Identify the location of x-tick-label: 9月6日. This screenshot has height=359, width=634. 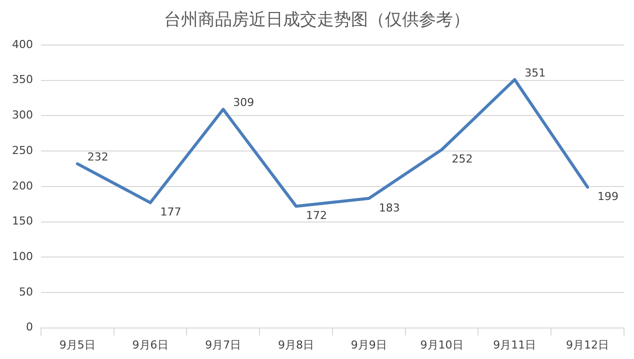
(150, 345).